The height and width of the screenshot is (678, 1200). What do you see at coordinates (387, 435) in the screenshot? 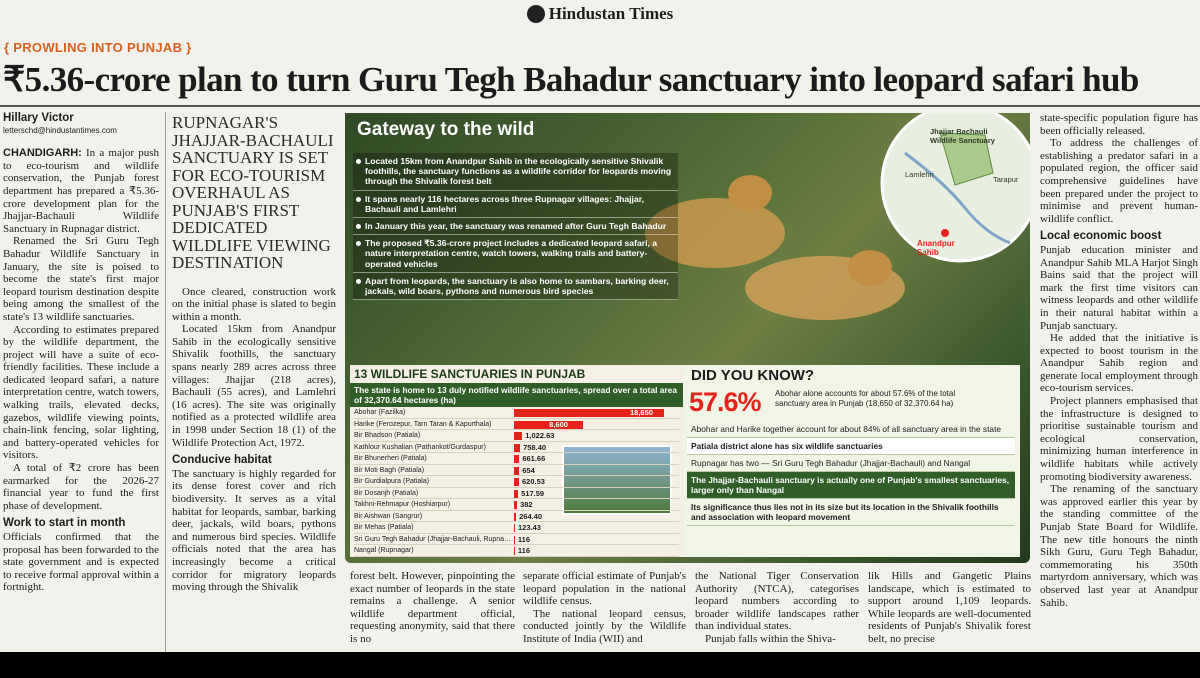
I see `sanctuary-name: Bir Bhadson (Patiala)` at bounding box center [387, 435].